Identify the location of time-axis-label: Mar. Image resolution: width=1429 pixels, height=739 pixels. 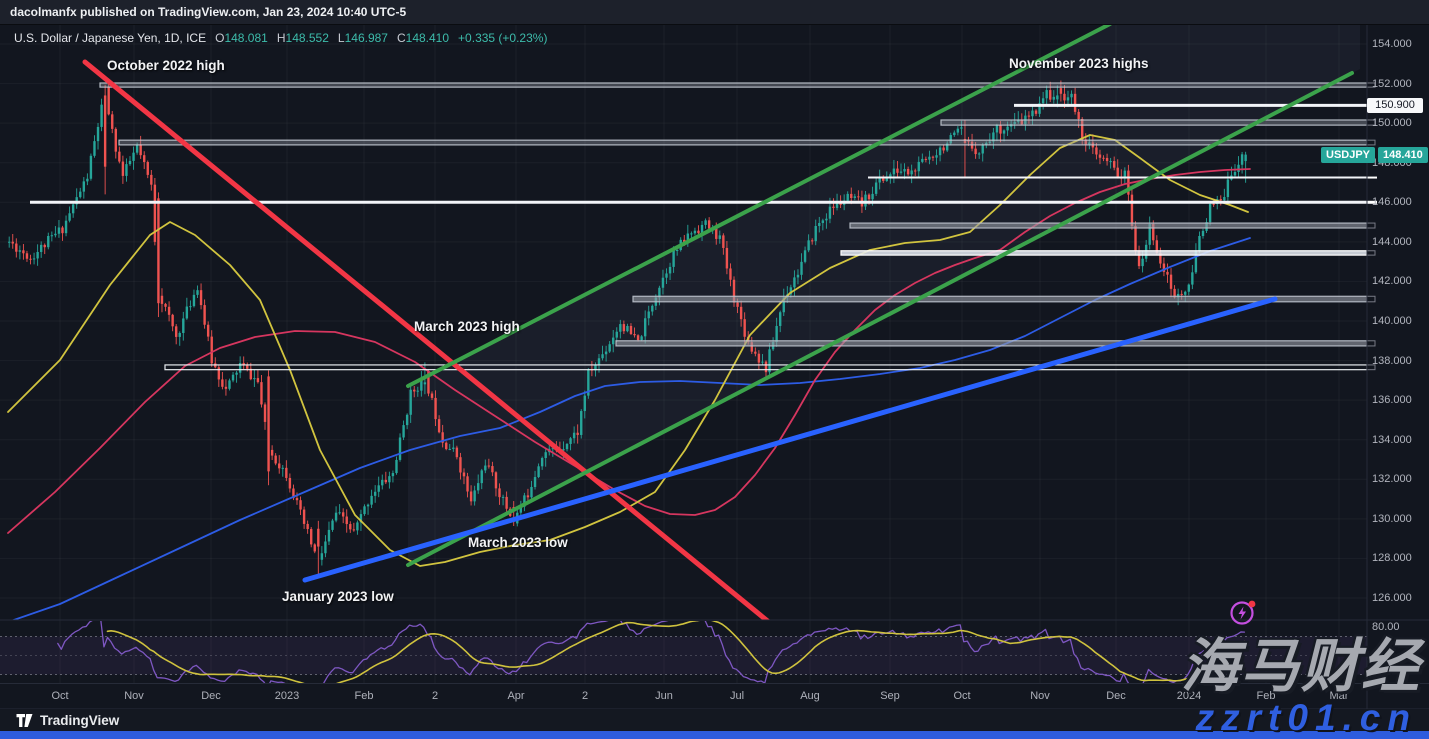
(1339, 696).